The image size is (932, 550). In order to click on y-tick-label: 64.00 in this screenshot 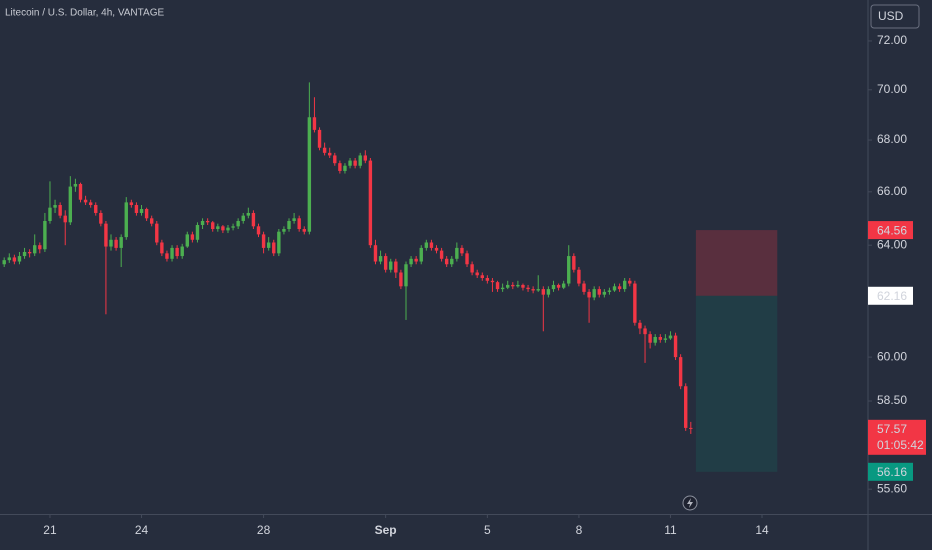, I will do `click(892, 244)`.